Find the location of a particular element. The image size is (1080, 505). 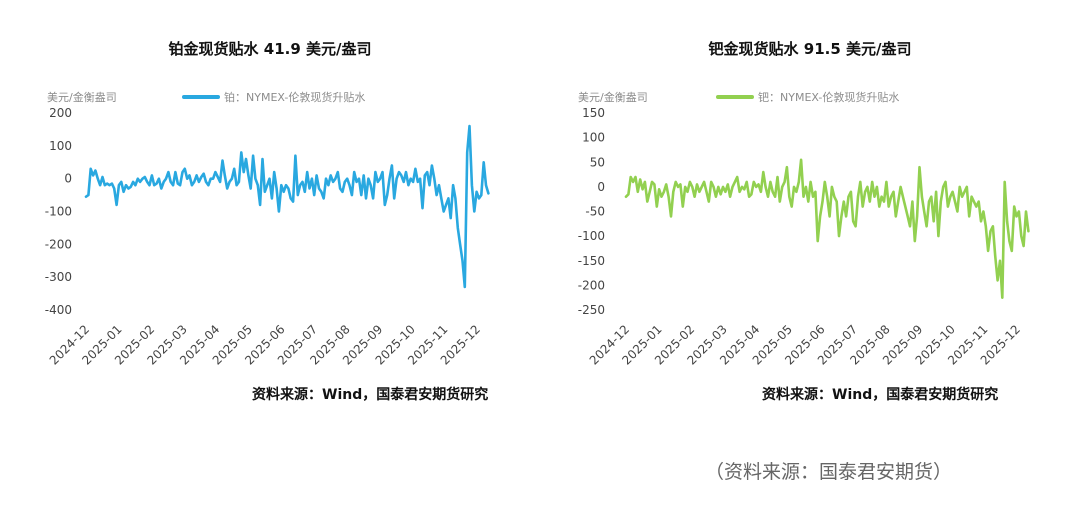

chart-title: 钯金现货贴水 91.5 美元/盎司 is located at coordinates (810, 49).